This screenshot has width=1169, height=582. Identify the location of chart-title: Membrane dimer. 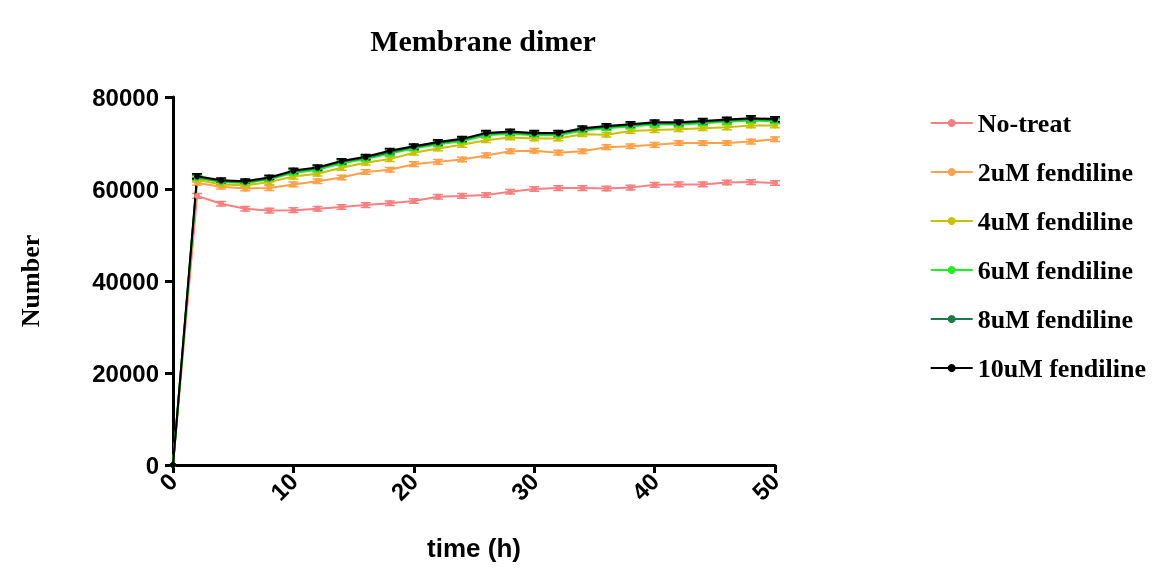
(483, 40).